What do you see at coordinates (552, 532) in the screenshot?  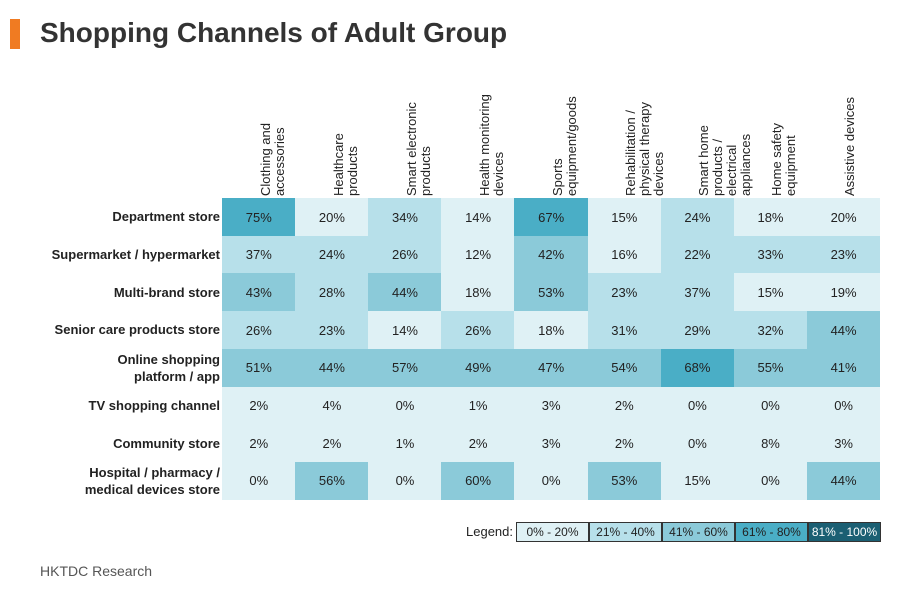 I see `legend-entry: 0% - 20%` at bounding box center [552, 532].